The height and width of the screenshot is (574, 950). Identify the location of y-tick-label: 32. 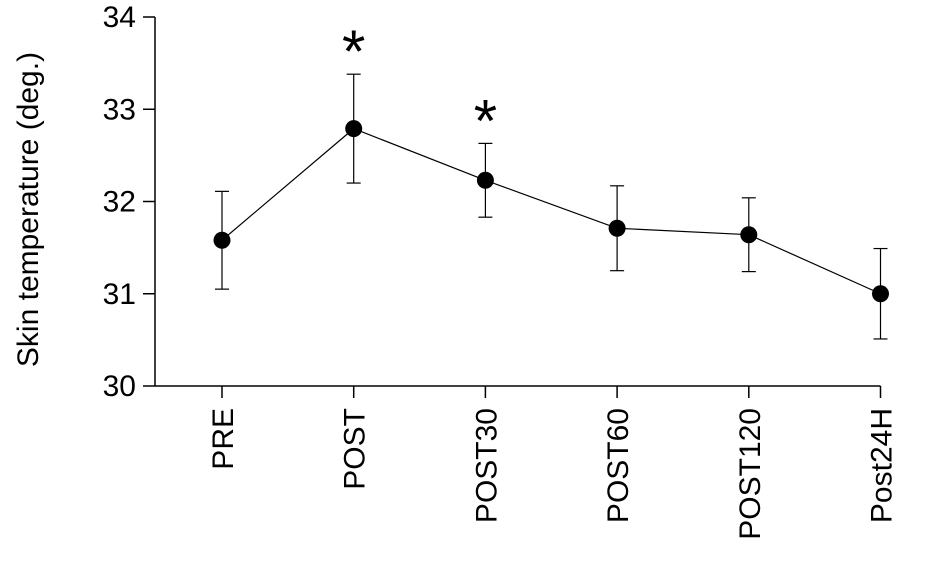
(119, 202).